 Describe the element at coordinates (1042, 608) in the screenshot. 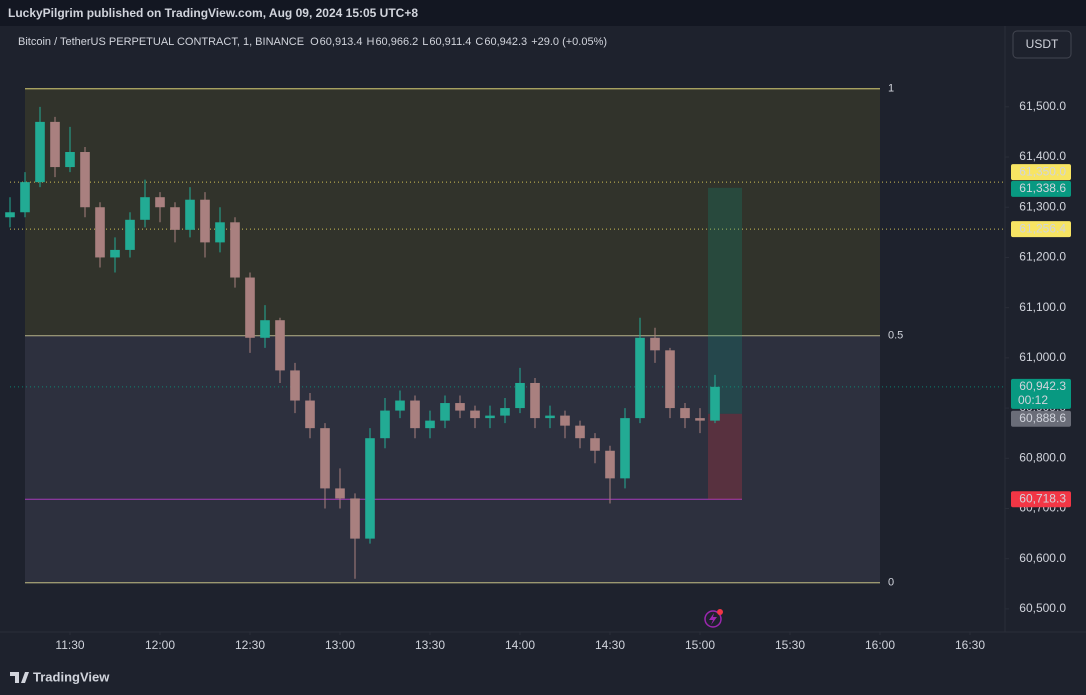

I see `y-tick-label: 60,500.0` at that location.